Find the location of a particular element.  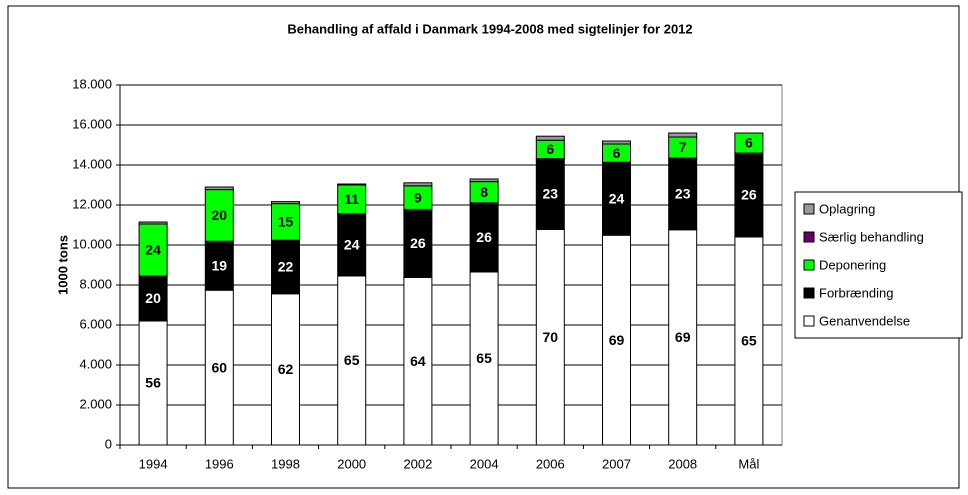

data-label: 19 is located at coordinates (220, 265).